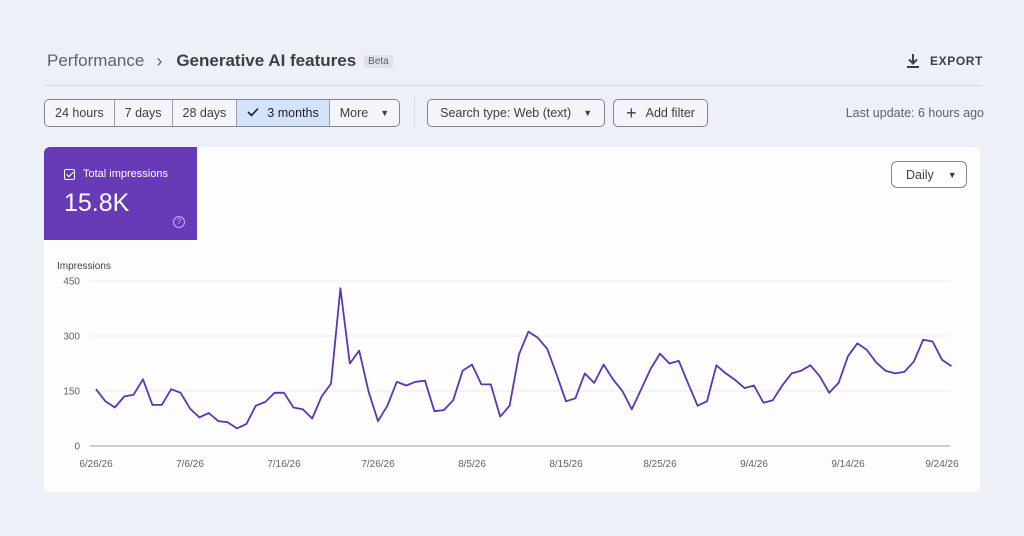 This screenshot has width=1024, height=536. What do you see at coordinates (69, 174) in the screenshot?
I see `metric-checkbox` at bounding box center [69, 174].